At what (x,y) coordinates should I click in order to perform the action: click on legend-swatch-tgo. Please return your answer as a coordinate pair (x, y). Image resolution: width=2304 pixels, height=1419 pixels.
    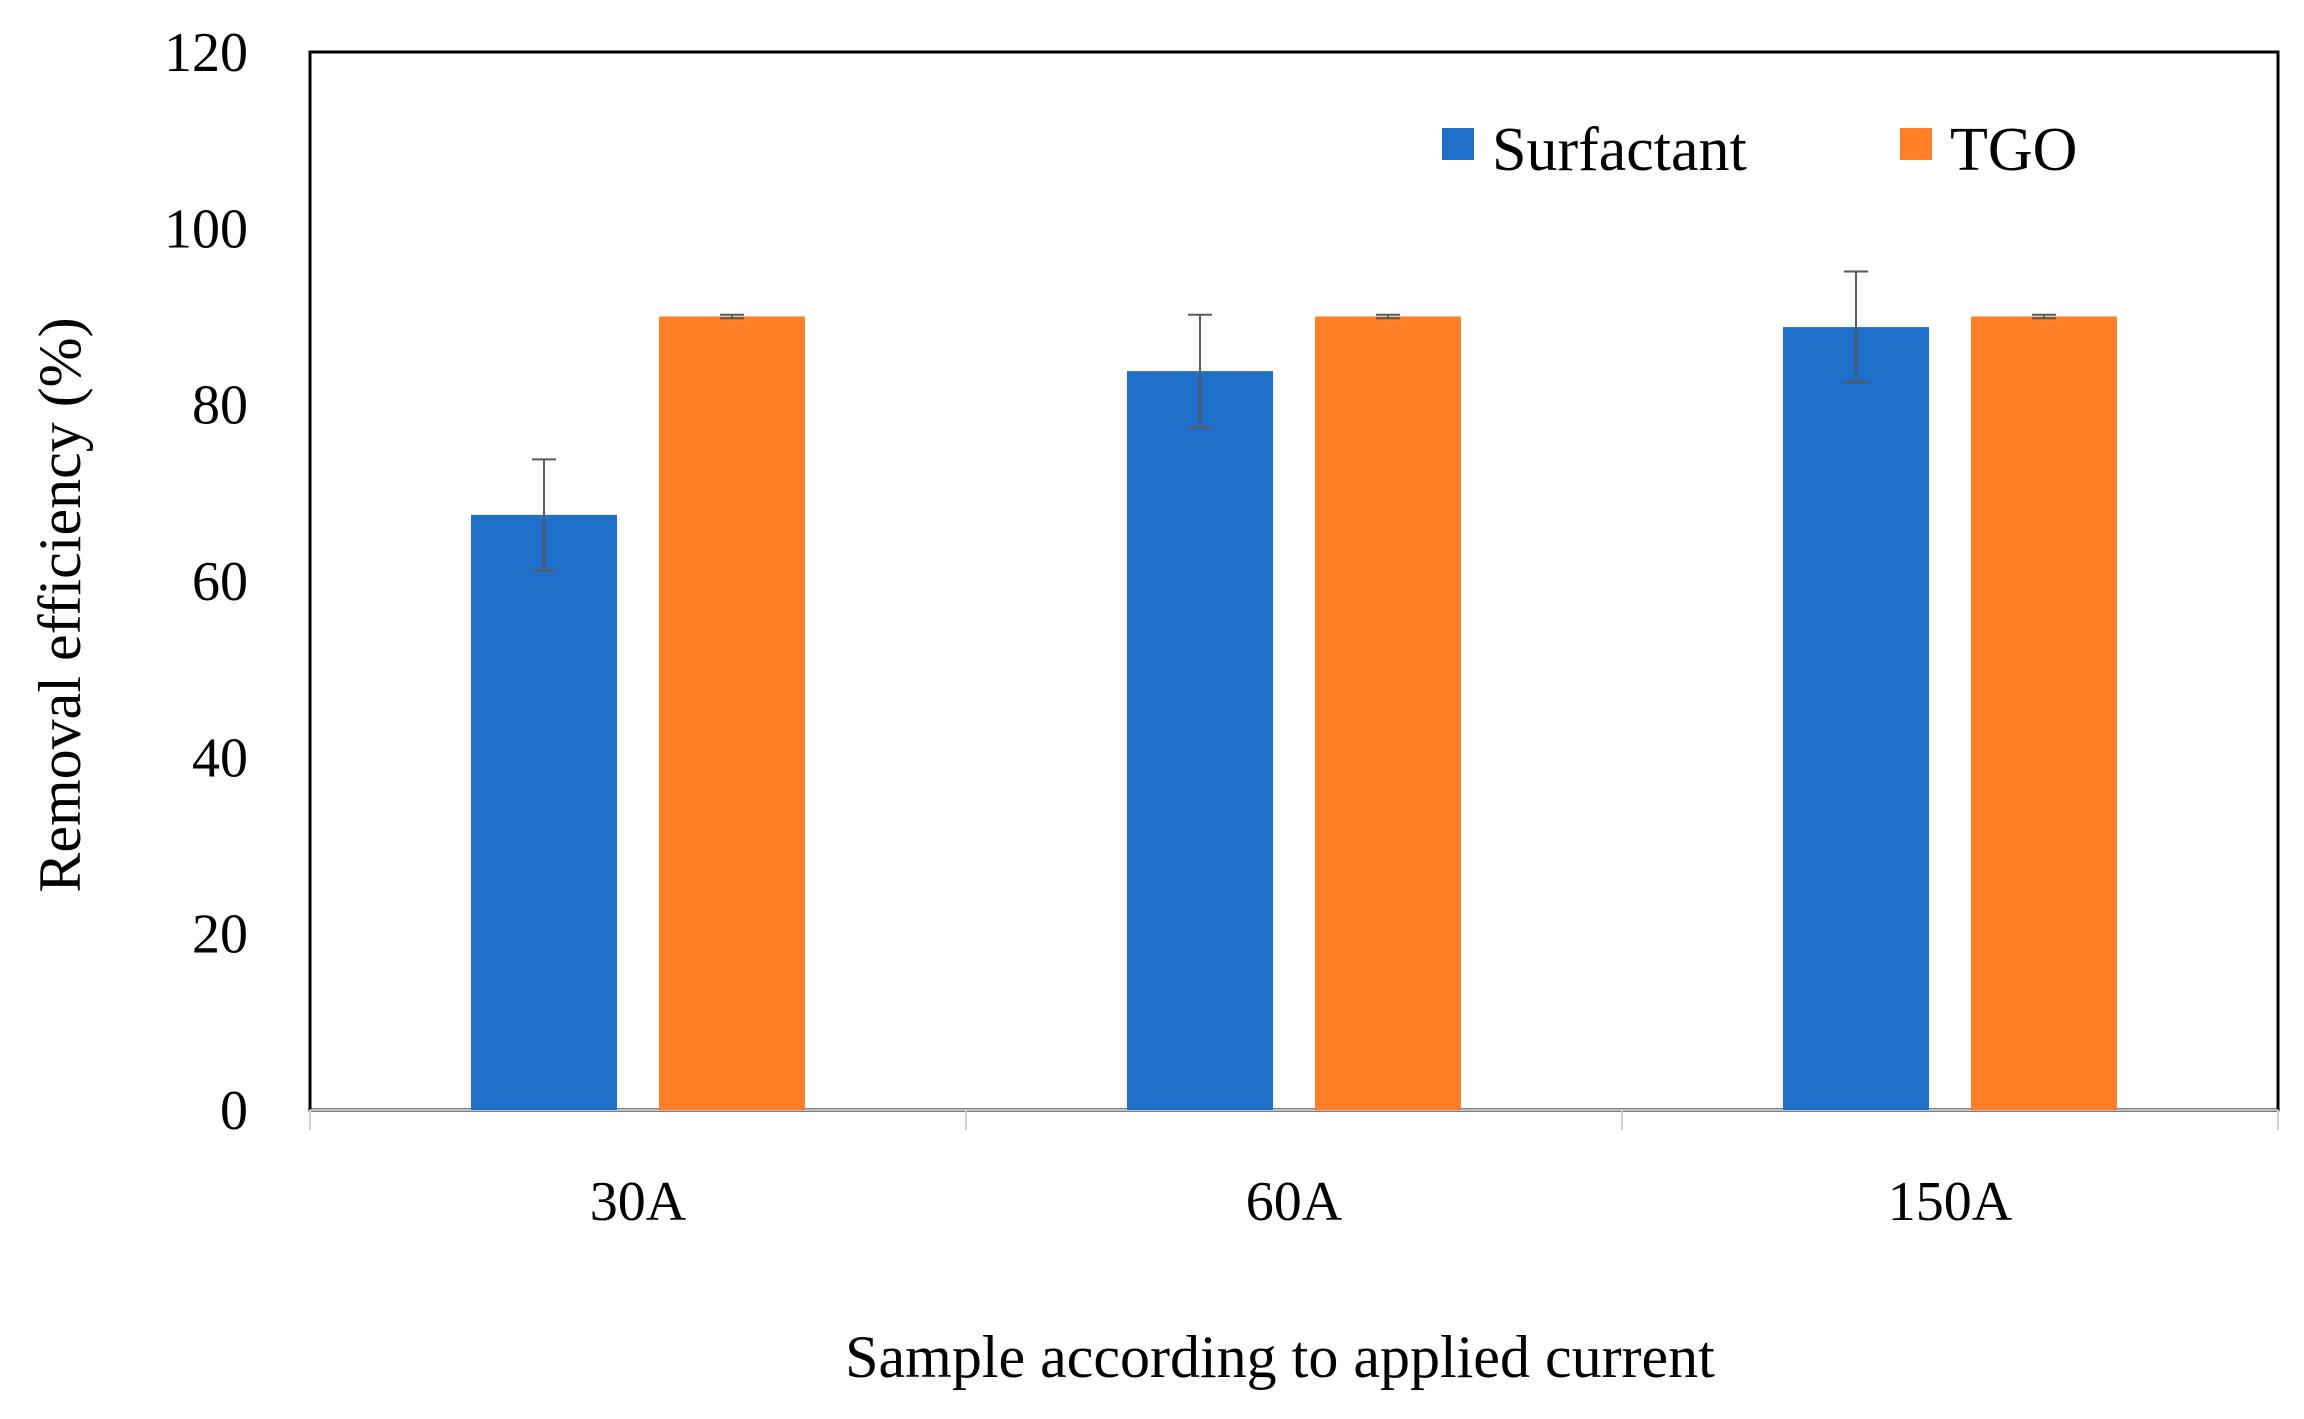
    Looking at the image, I should click on (1916, 144).